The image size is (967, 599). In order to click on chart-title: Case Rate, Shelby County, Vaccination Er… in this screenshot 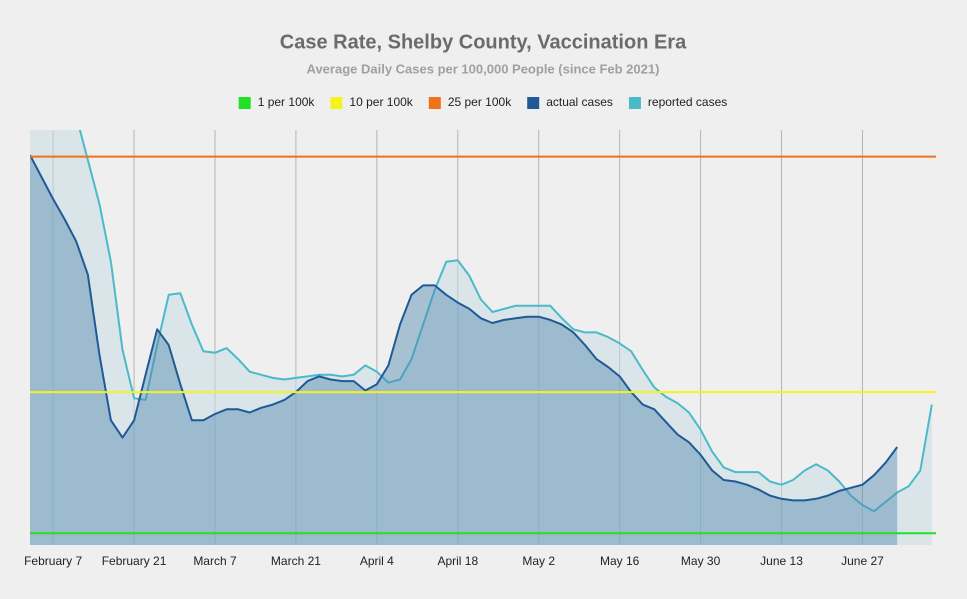, I will do `click(483, 42)`.